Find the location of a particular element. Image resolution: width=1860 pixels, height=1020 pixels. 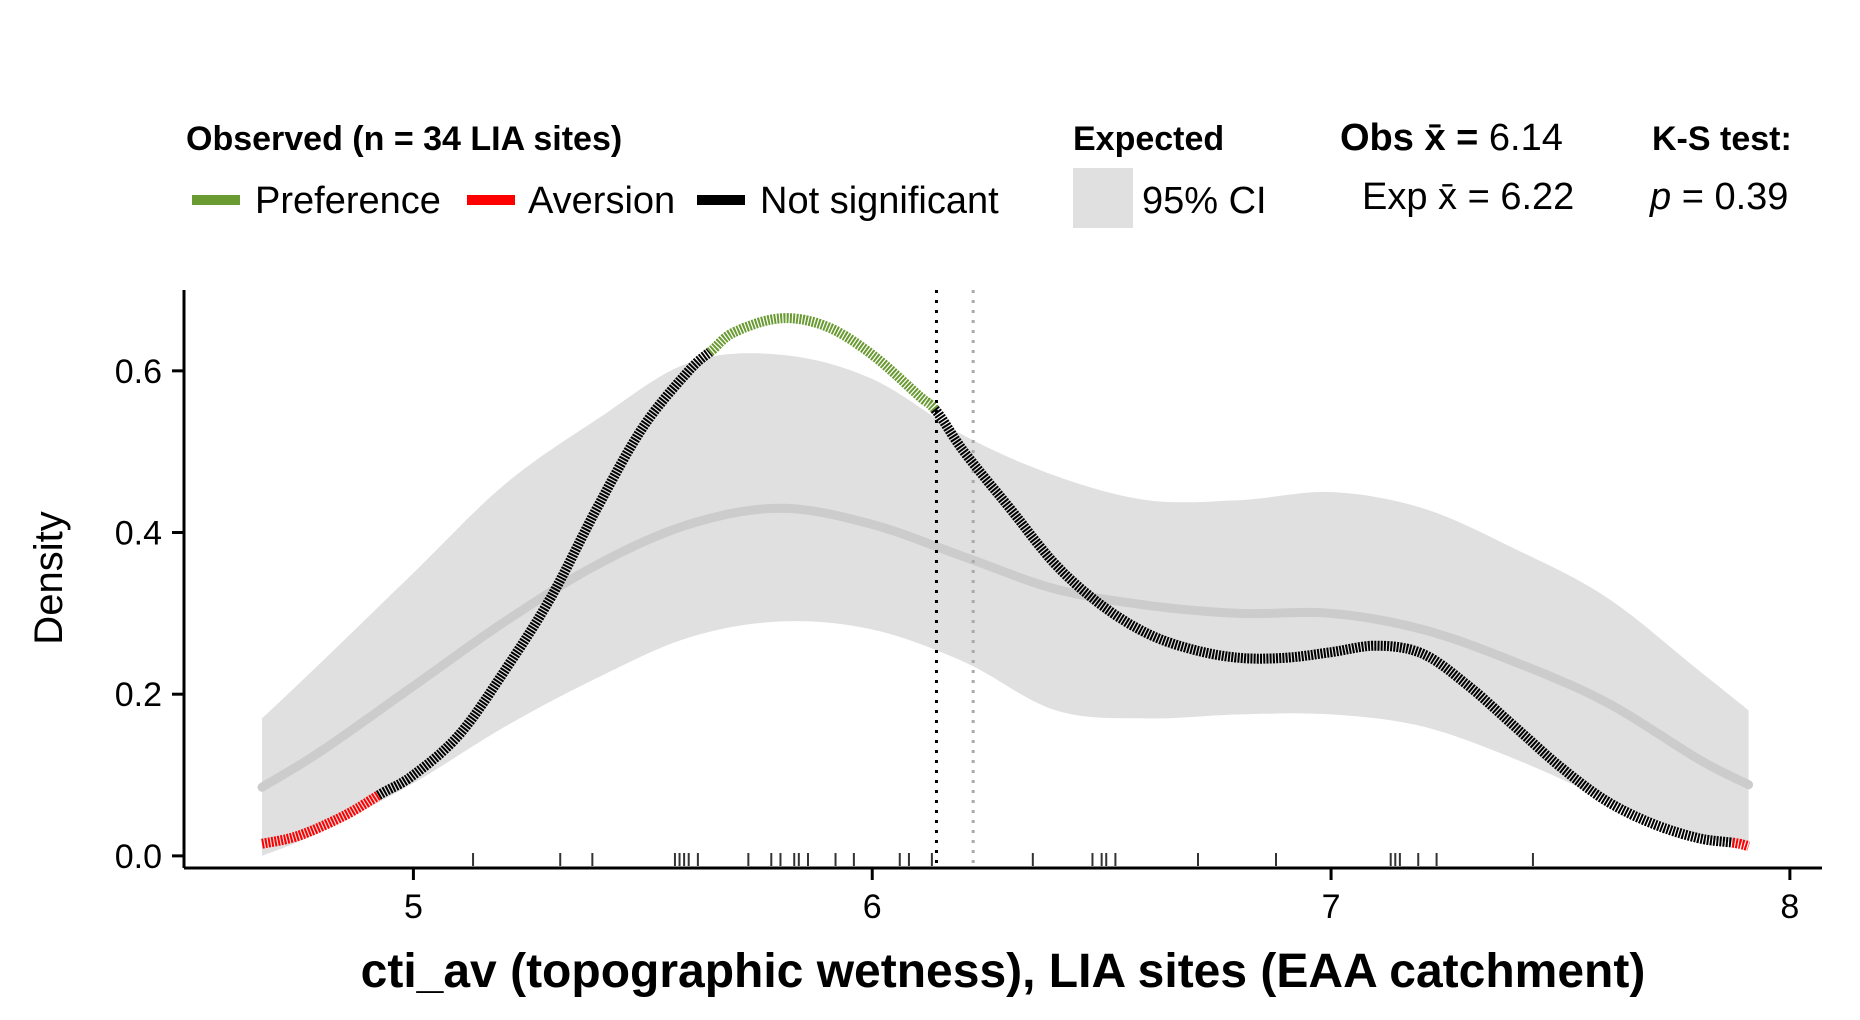

legend-preference-swatch is located at coordinates (216, 200).